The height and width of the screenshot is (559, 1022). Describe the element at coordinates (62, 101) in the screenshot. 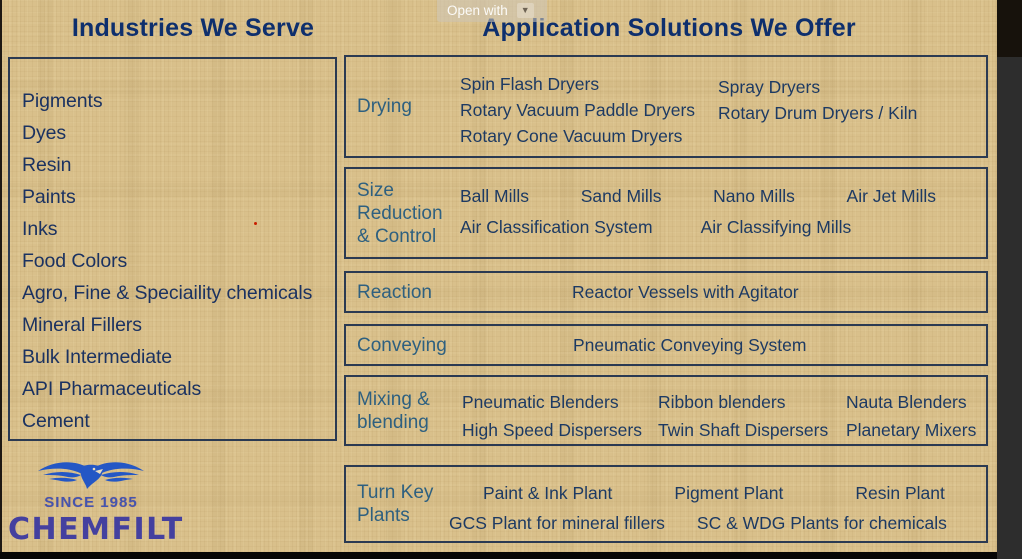

I see `industry-item: Pigments` at that location.